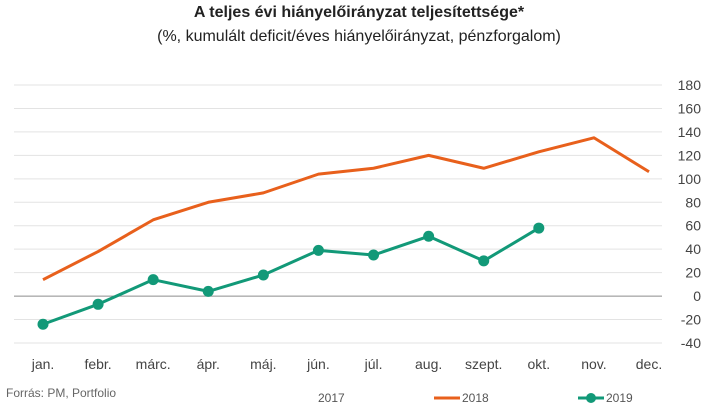  Describe the element at coordinates (483, 364) in the screenshot. I see `x-tick-label: szept.` at that location.